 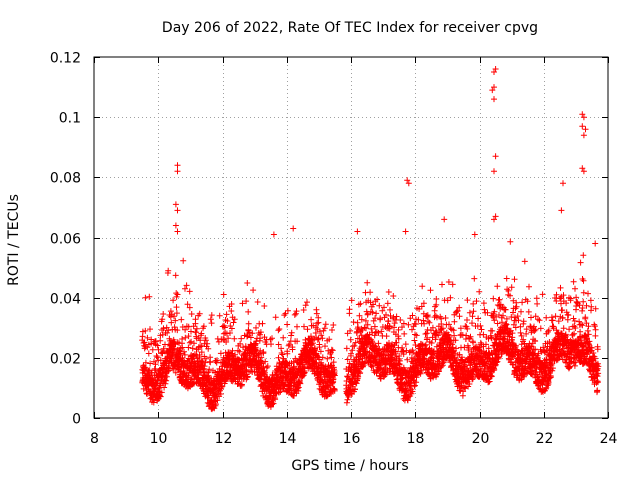 What do you see at coordinates (353, 439) in the screenshot?
I see `x-tick-labels: 8 10 12 14 16 18 20 22 24` at bounding box center [353, 439].